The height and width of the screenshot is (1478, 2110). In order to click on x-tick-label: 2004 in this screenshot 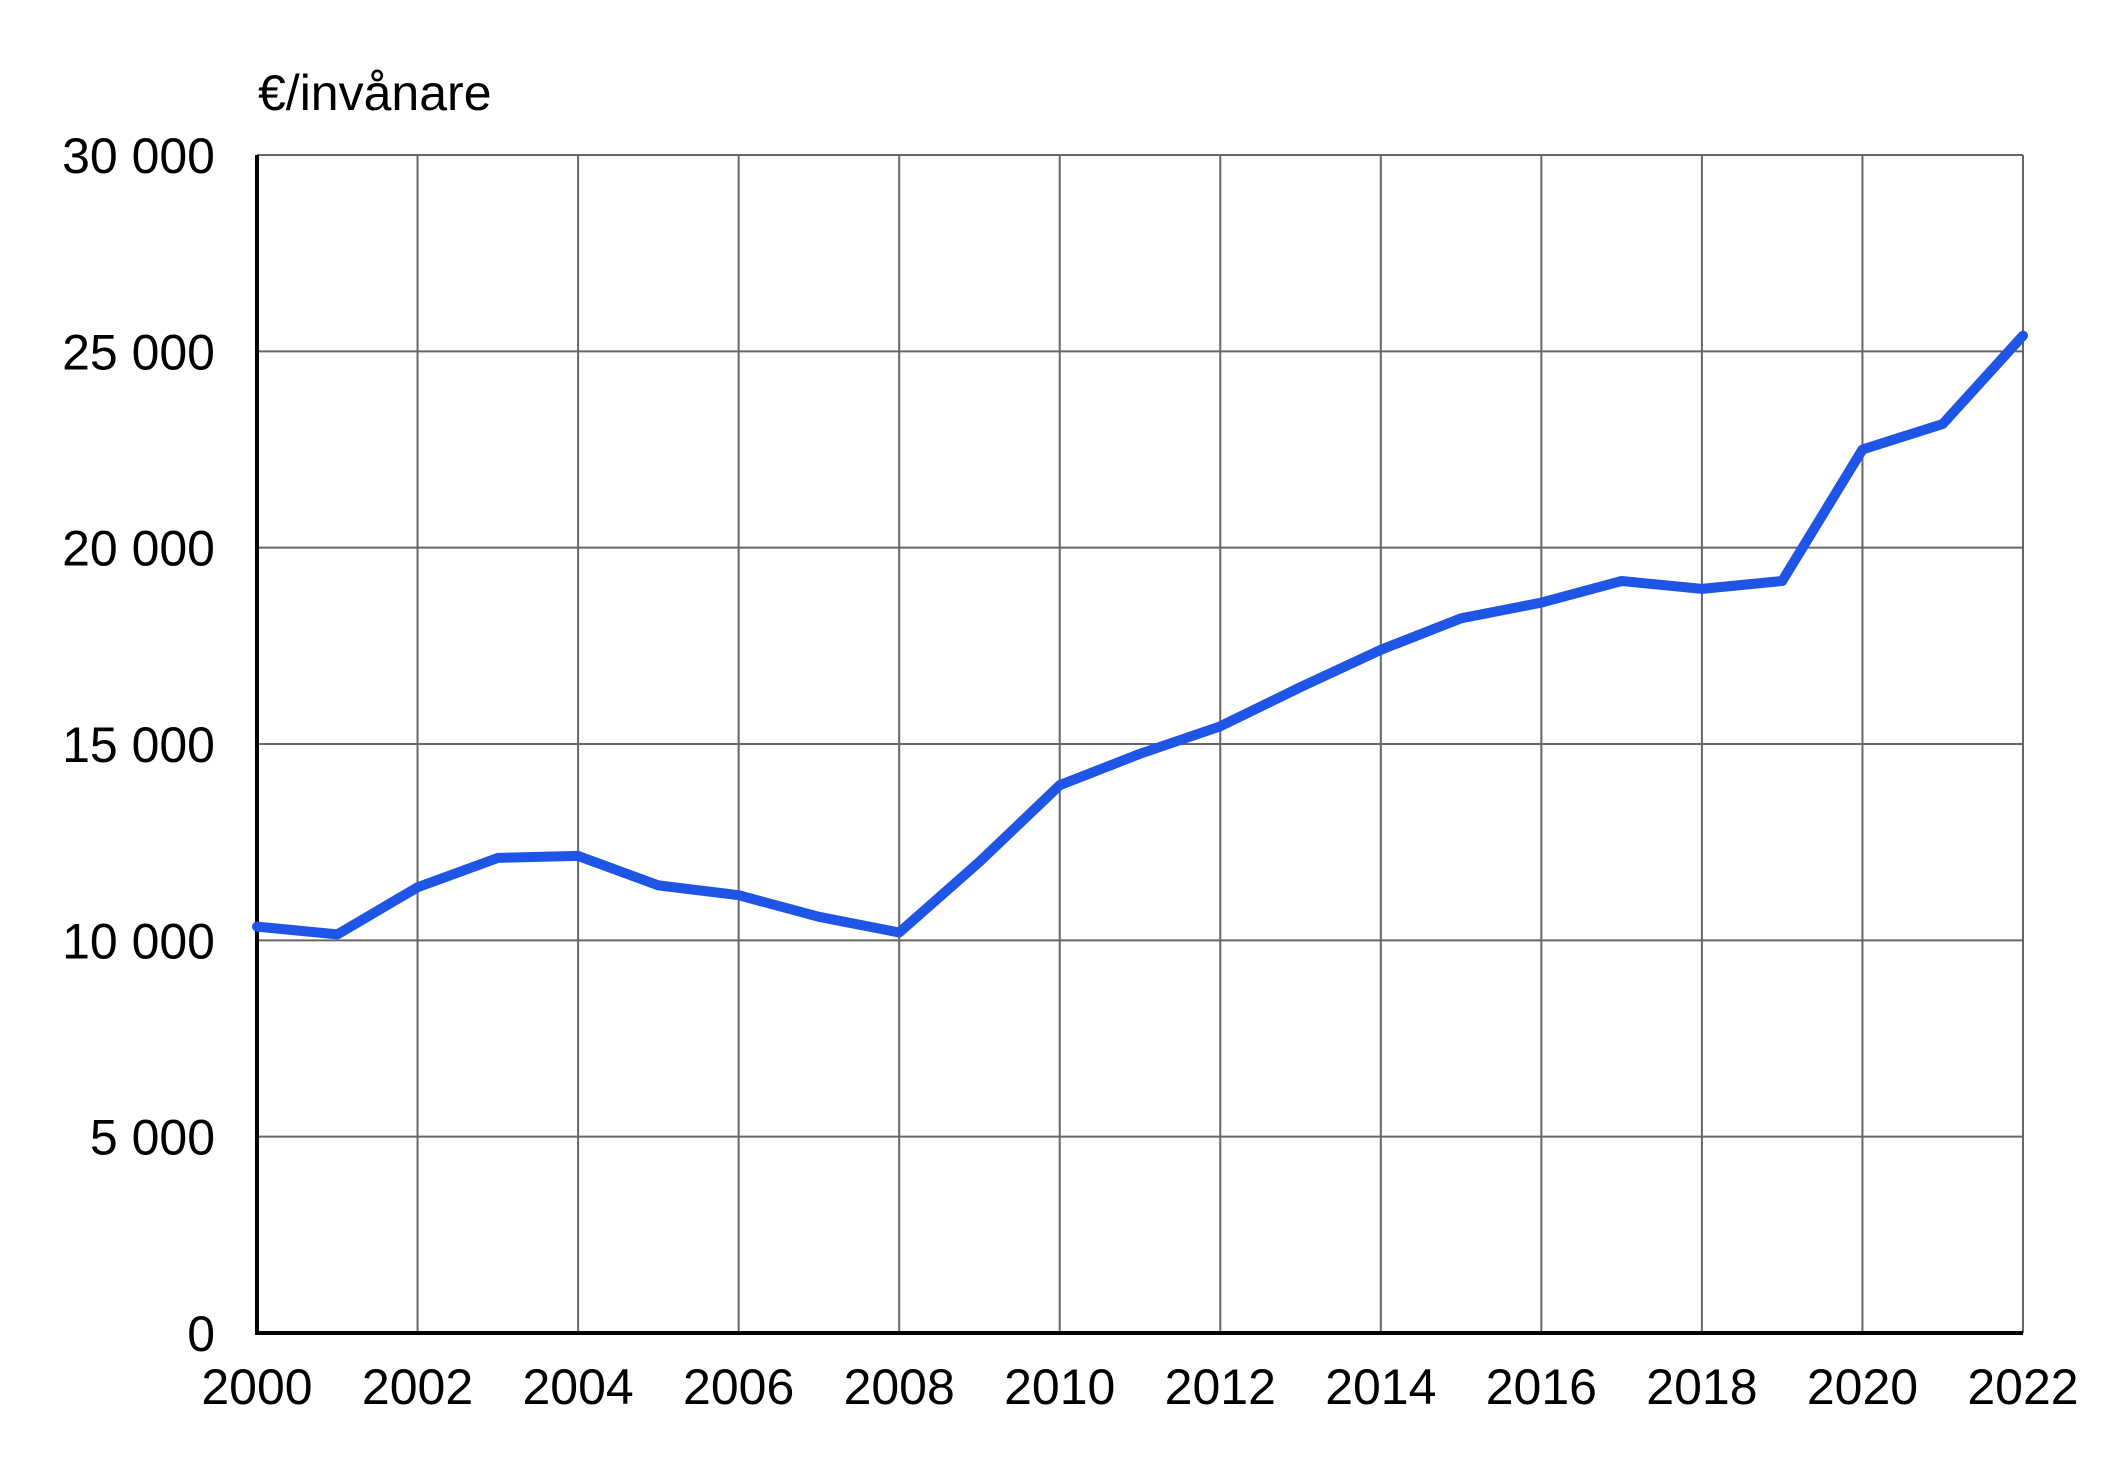, I will do `click(577, 1387)`.